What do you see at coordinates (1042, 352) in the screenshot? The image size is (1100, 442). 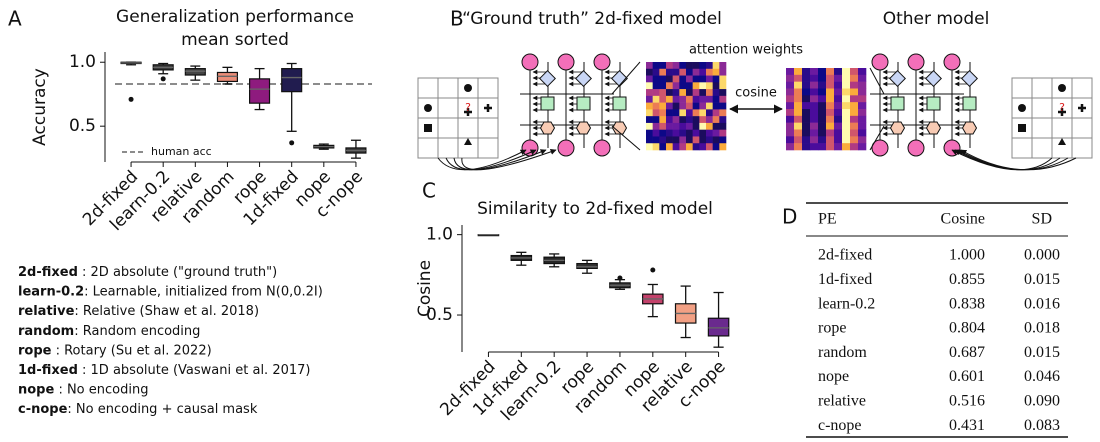 I see `table-cell: 0.015` at bounding box center [1042, 352].